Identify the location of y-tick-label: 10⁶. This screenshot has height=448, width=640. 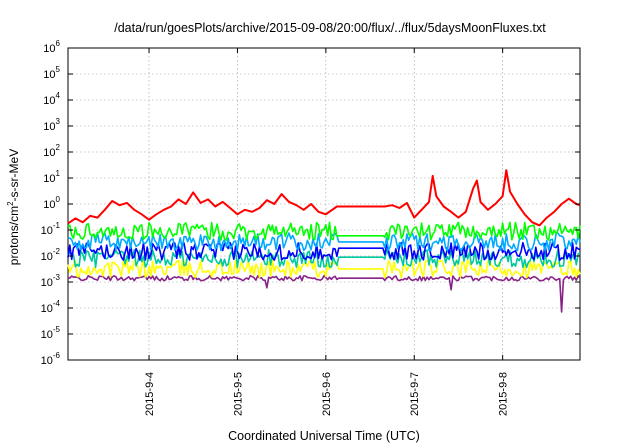
(51, 47).